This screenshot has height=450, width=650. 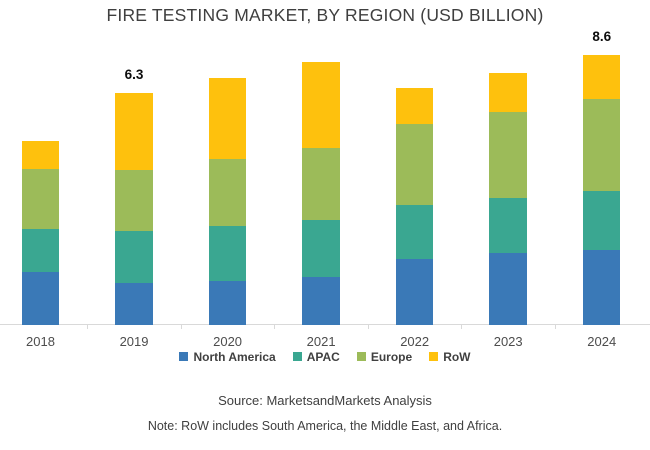 I want to click on legend-item-row: RoW, so click(x=450, y=356).